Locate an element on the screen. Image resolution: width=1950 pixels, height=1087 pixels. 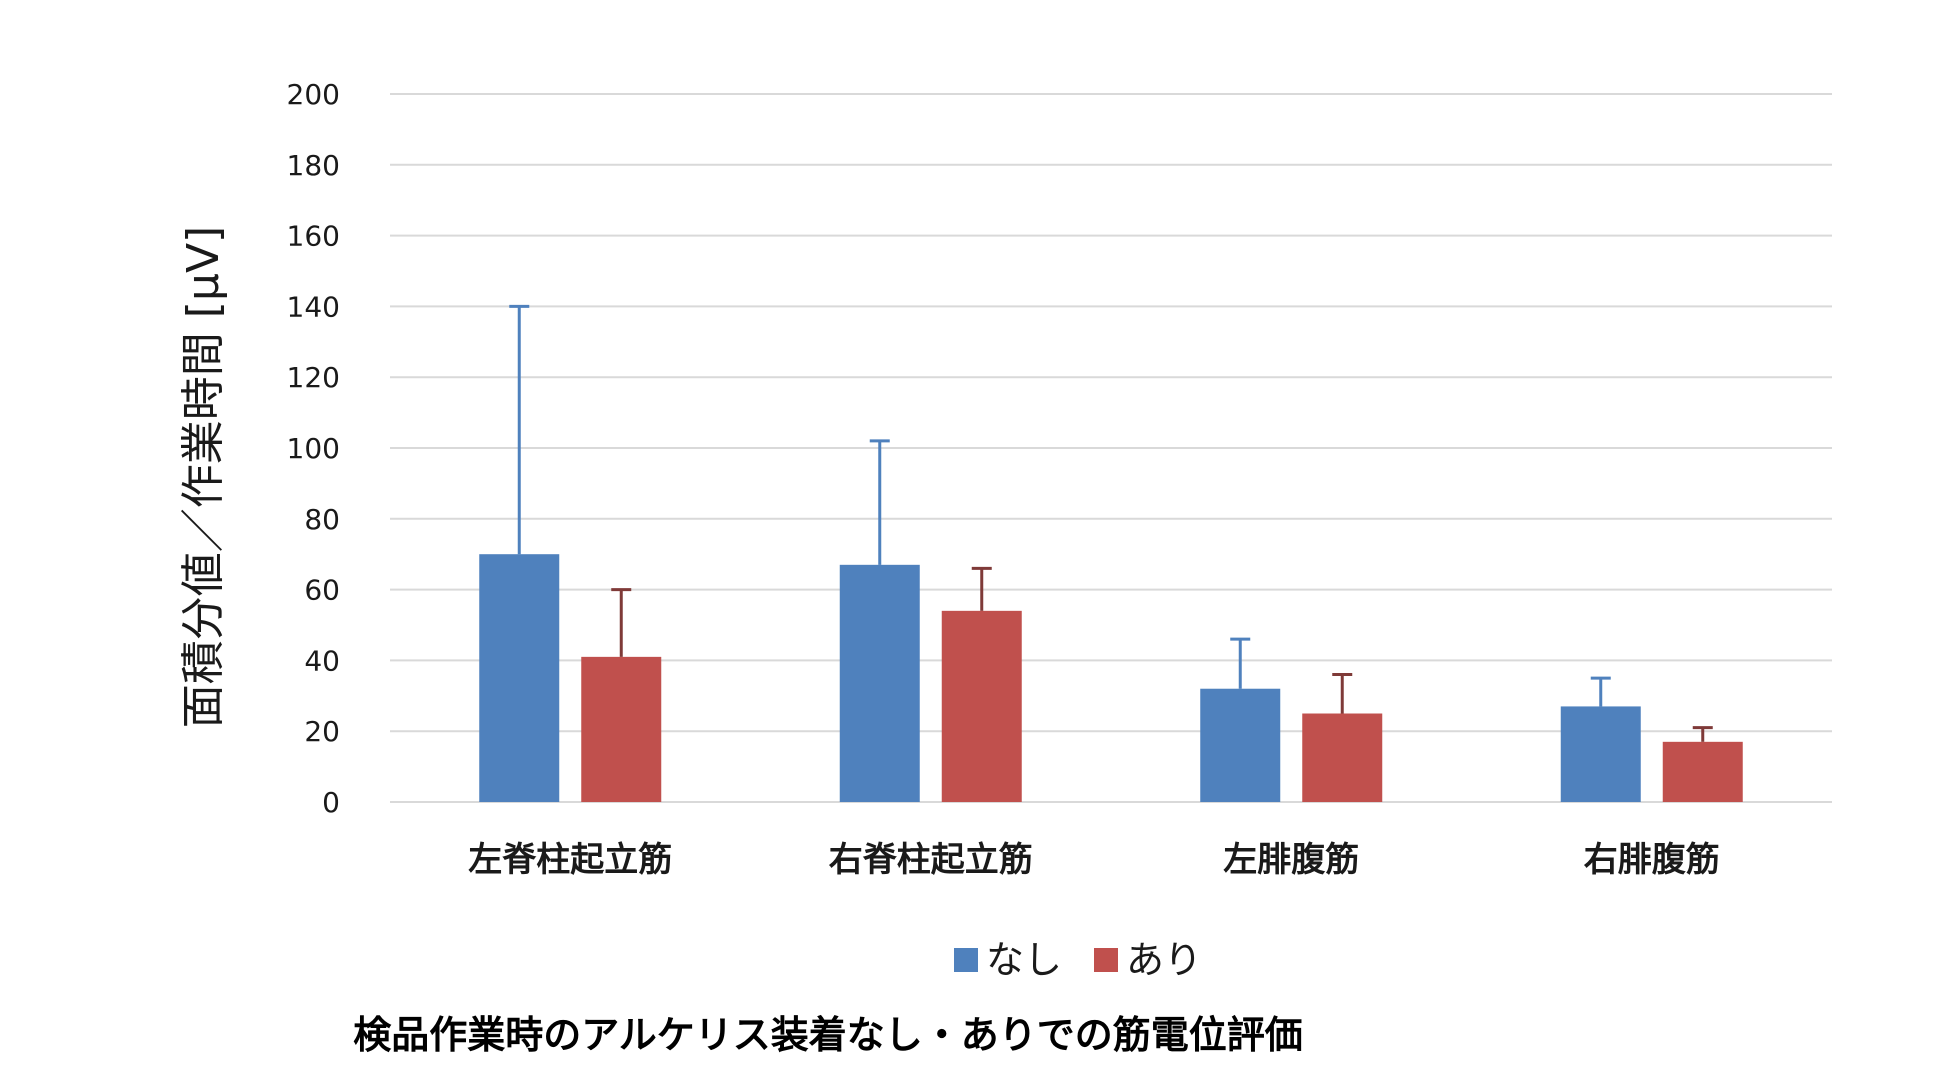
legend: なし あり is located at coordinates (1078, 960).